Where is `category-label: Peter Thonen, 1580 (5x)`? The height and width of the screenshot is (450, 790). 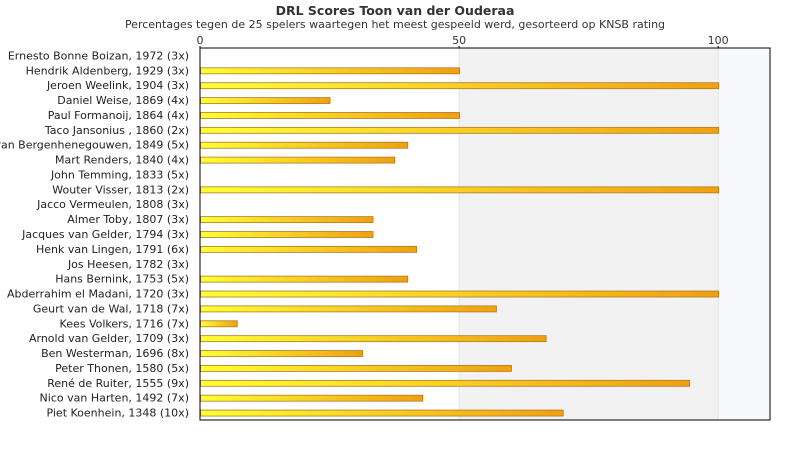 category-label: Peter Thonen, 1580 (5x) is located at coordinates (122, 368).